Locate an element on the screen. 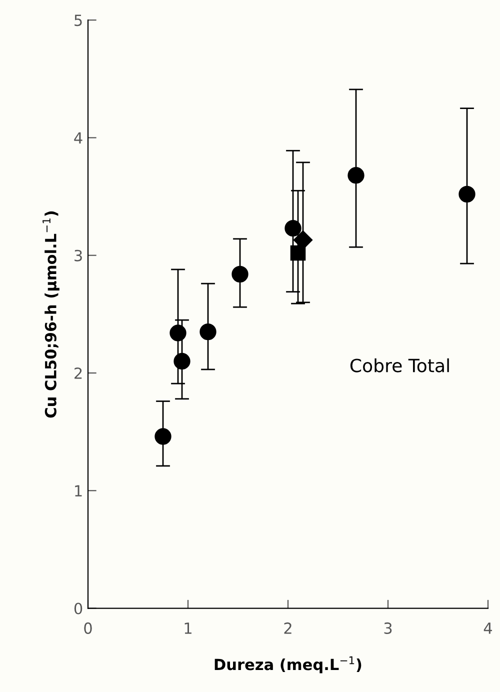  y-axis-title: Cu CL50;96-h (µmol.L$^{−1}$) is located at coordinates (51, 314).